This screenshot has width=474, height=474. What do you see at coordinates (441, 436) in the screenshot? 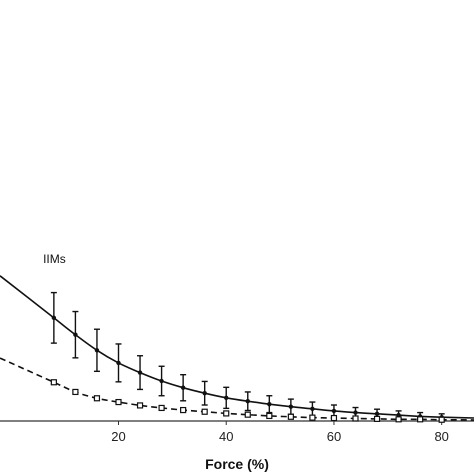
I see `x-tick-label: 80` at bounding box center [441, 436].